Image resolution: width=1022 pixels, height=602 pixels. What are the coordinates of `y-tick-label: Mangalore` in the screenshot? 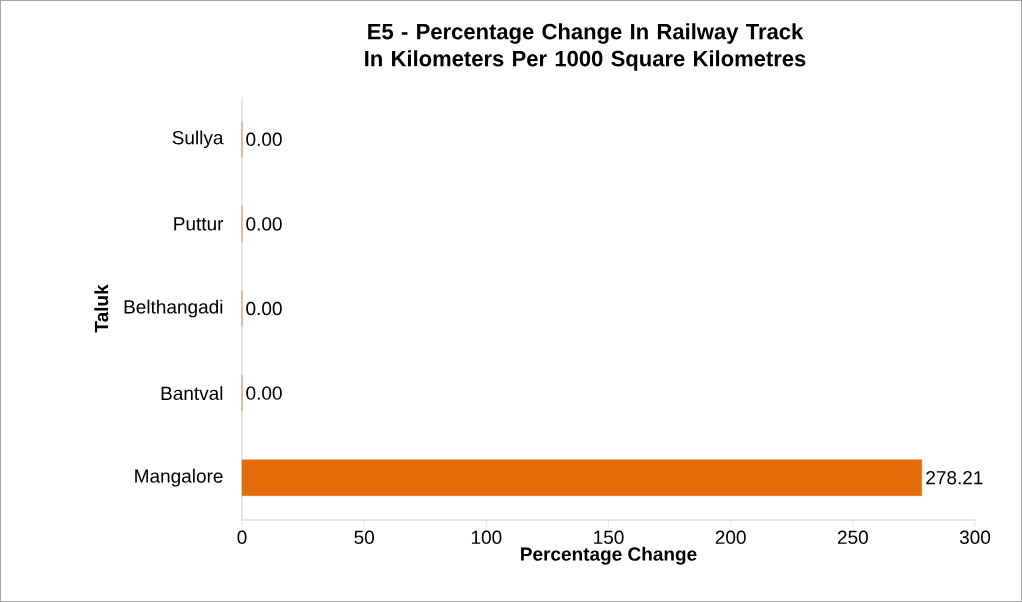 It's located at (179, 477).